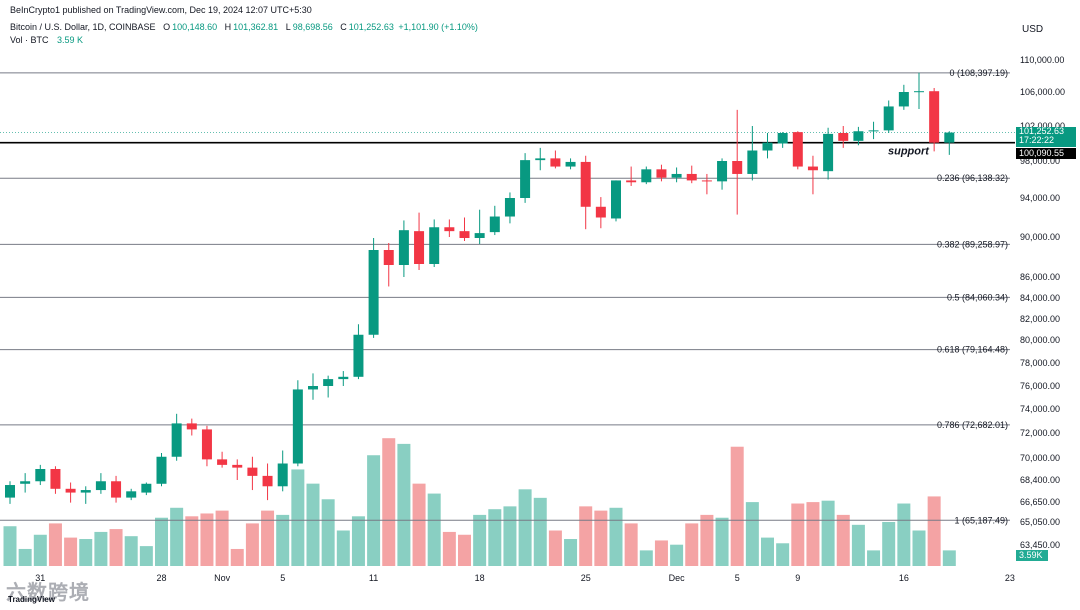  What do you see at coordinates (29, 40) in the screenshot?
I see `volume-label: Vol · BTC` at bounding box center [29, 40].